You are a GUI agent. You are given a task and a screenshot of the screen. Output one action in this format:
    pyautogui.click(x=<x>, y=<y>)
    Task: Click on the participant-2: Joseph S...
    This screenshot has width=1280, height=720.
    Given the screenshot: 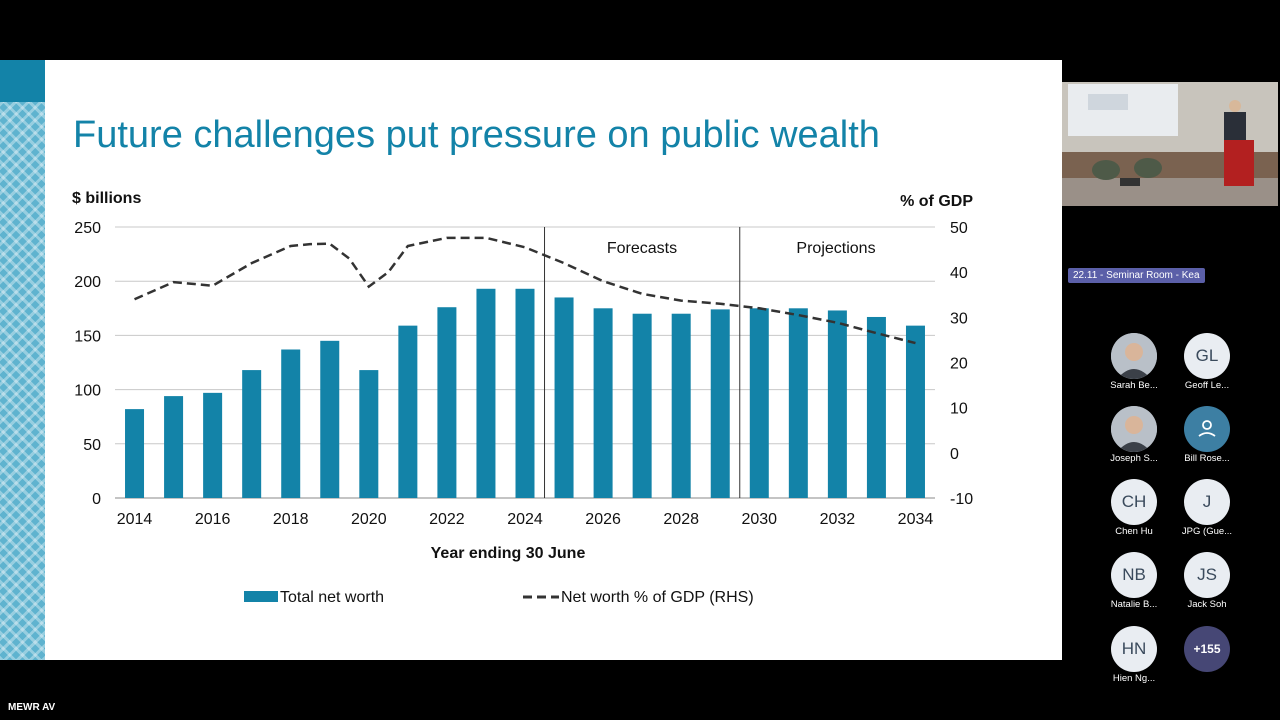 What is the action you would take?
    pyautogui.click(x=1134, y=435)
    